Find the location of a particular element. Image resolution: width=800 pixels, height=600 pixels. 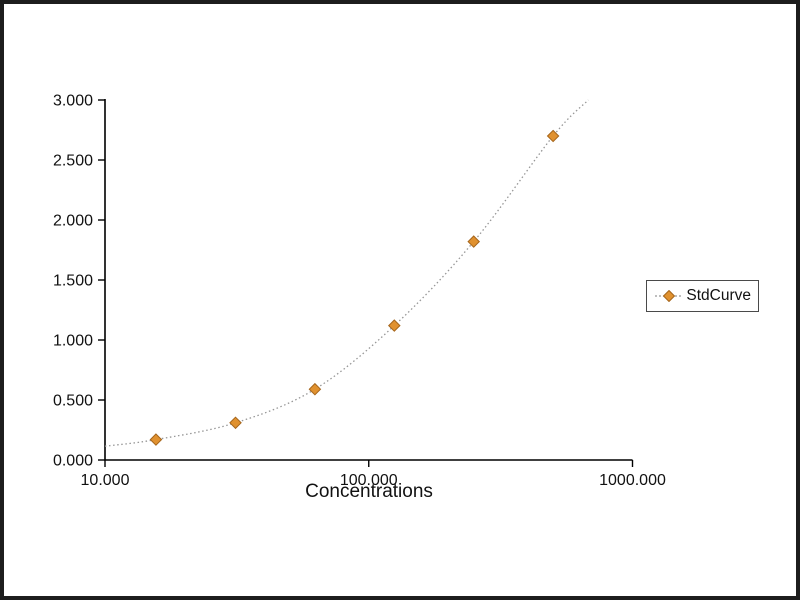

legend-label: StdCurve is located at coordinates (718, 295).